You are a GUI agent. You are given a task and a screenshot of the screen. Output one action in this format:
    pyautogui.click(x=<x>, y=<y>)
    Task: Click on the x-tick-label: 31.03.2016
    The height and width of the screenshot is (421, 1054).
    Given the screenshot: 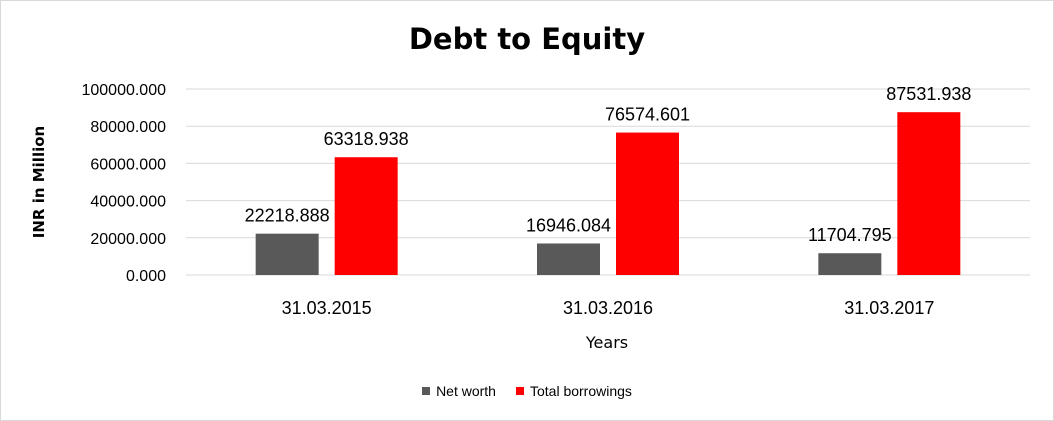 What is the action you would take?
    pyautogui.click(x=608, y=308)
    